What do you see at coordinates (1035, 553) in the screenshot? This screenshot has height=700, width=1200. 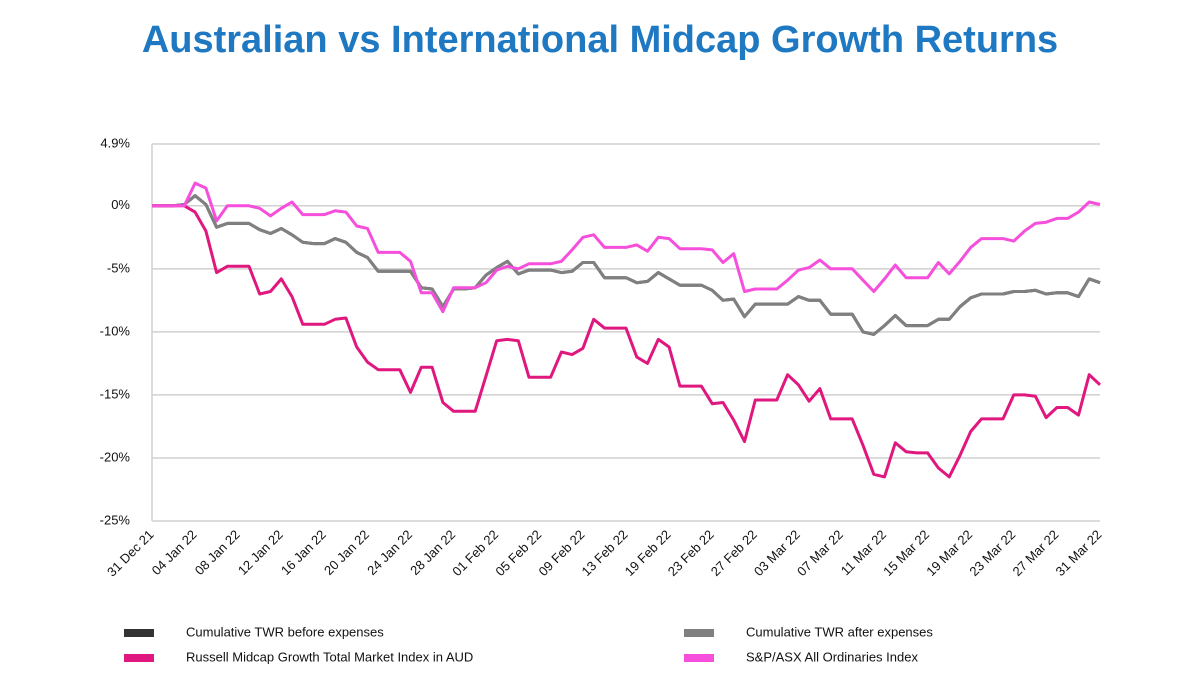 I see `x-tick-label: 27 Mar 22` at bounding box center [1035, 553].